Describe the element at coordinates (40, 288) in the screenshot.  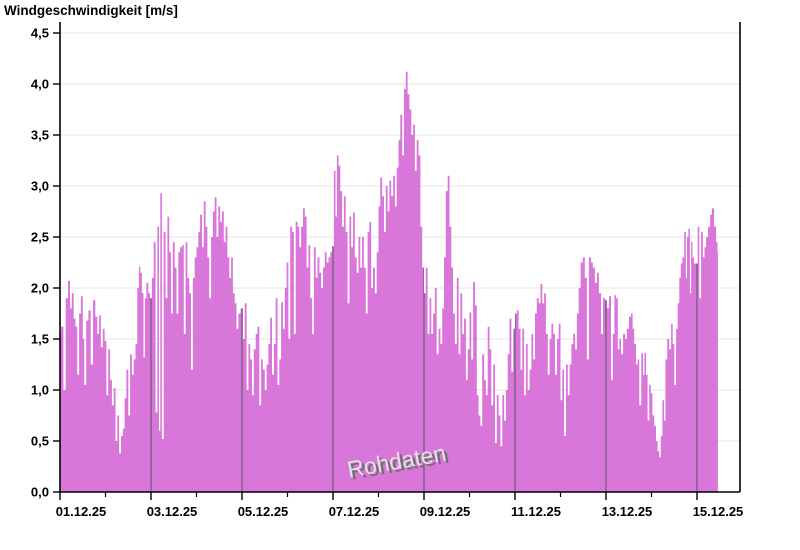
I see `y-tick-label: 2,0` at that location.